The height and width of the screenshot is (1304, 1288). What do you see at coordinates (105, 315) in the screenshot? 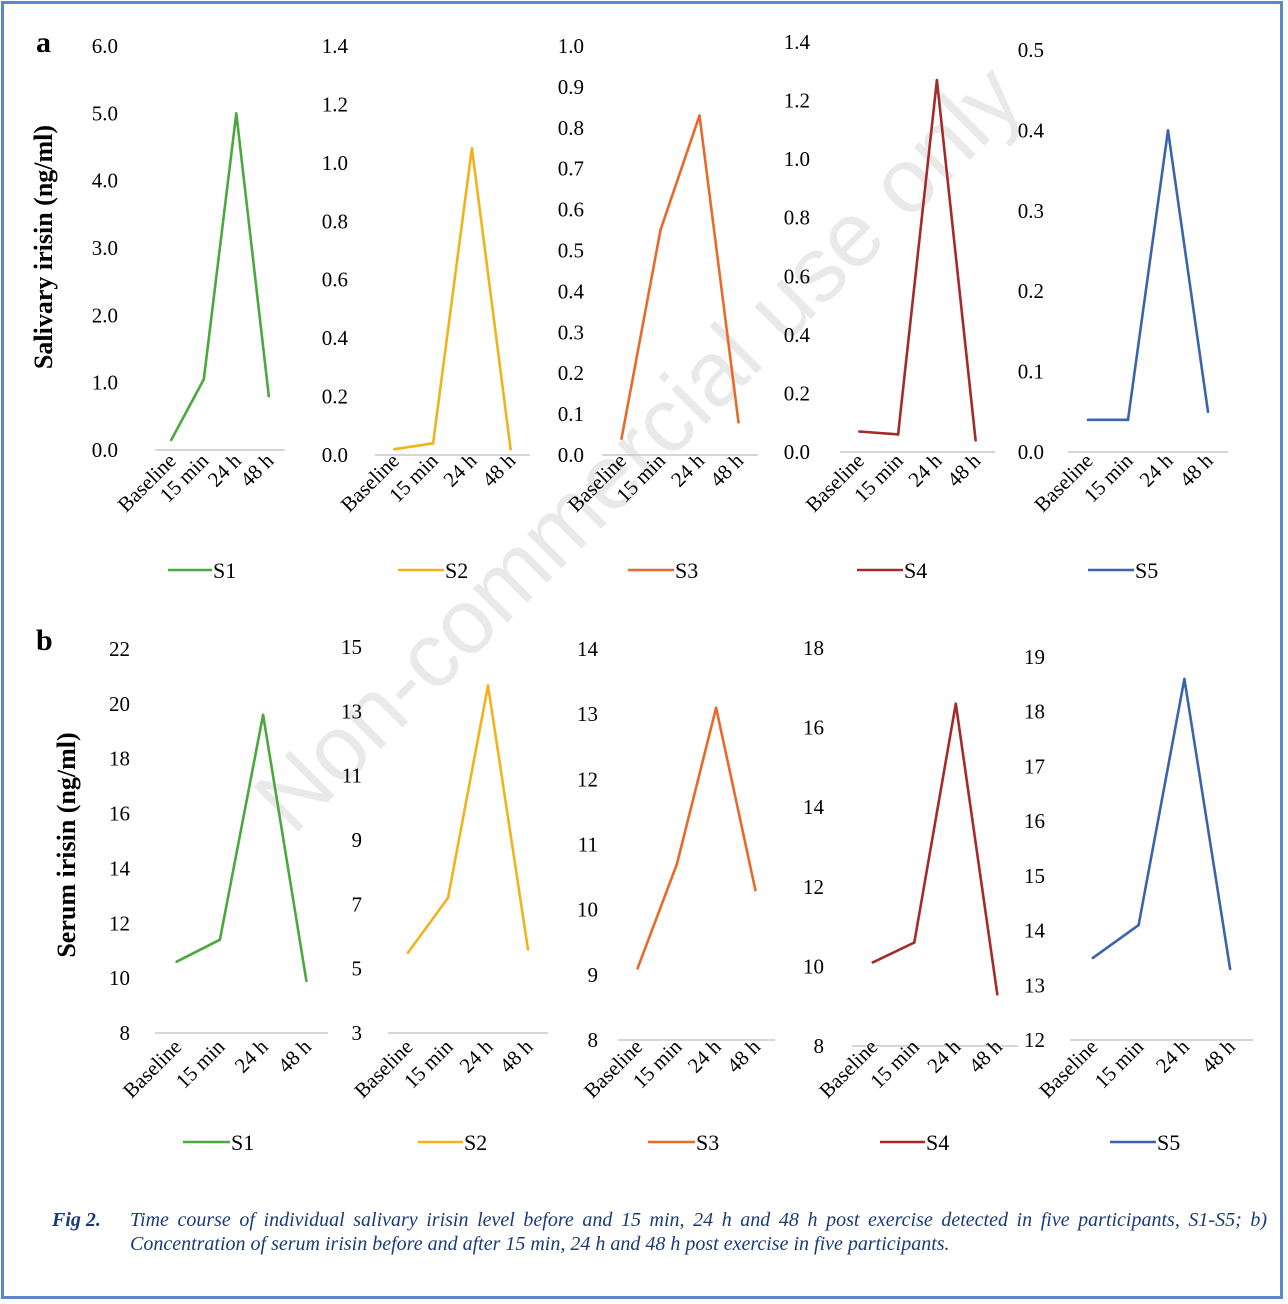
I see `y-tick-label: 2.0` at bounding box center [105, 315].